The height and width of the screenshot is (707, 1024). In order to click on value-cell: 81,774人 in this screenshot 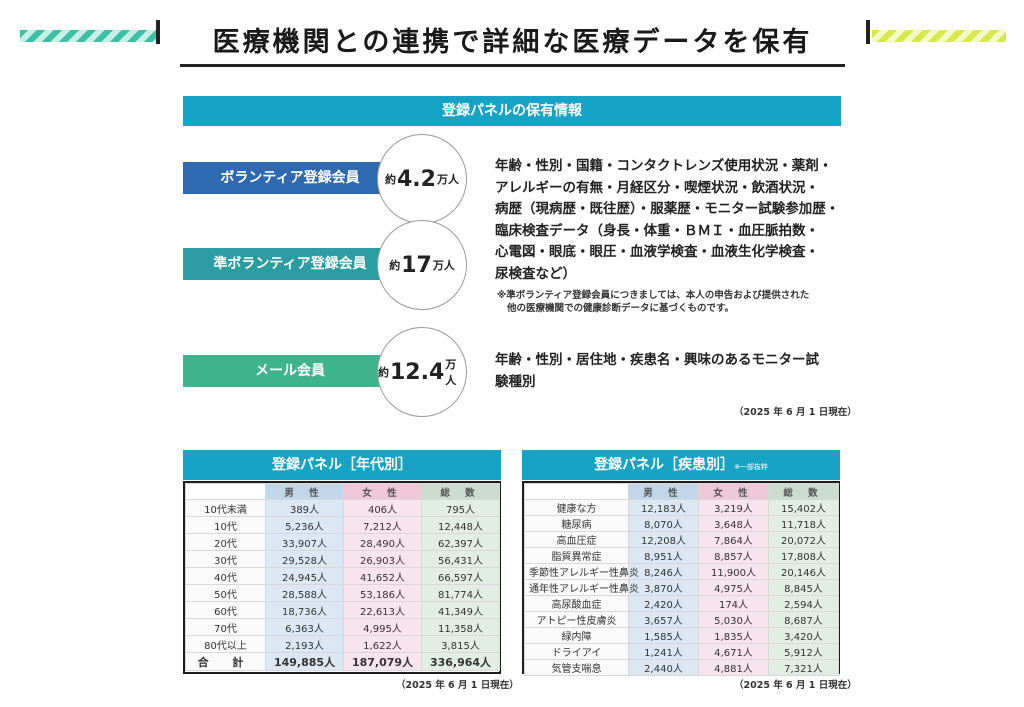, I will do `click(460, 593)`.